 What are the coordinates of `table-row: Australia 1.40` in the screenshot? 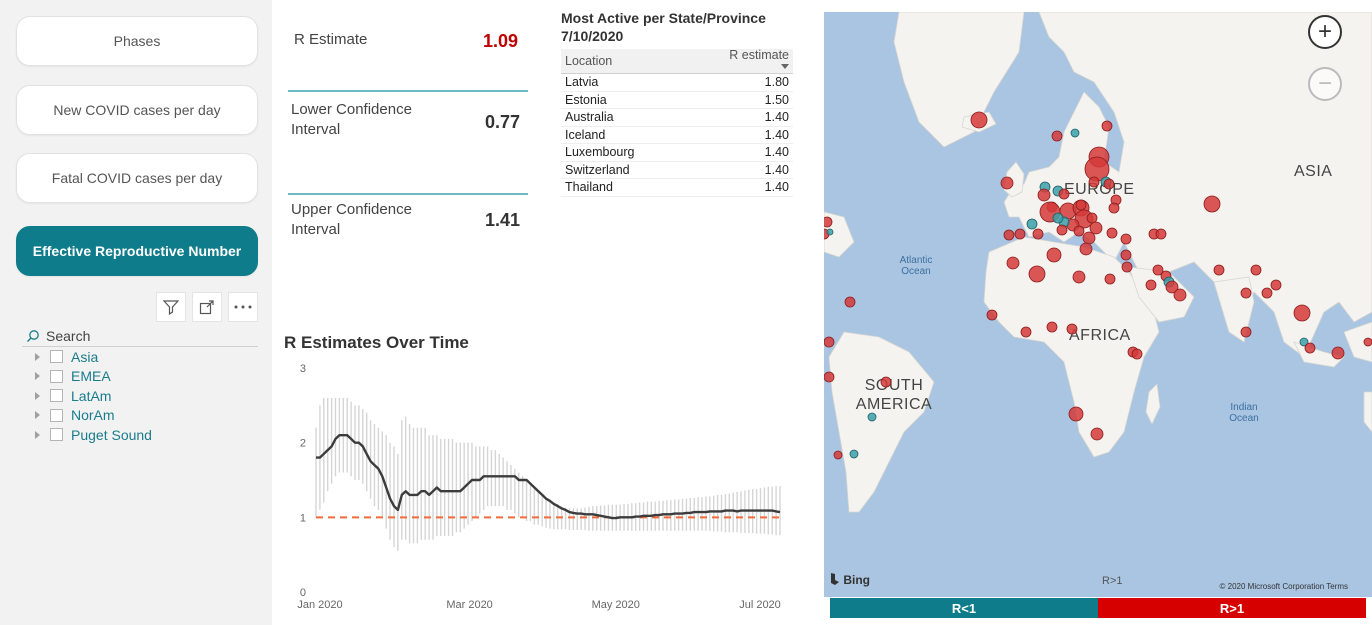 It's located at (677, 118).